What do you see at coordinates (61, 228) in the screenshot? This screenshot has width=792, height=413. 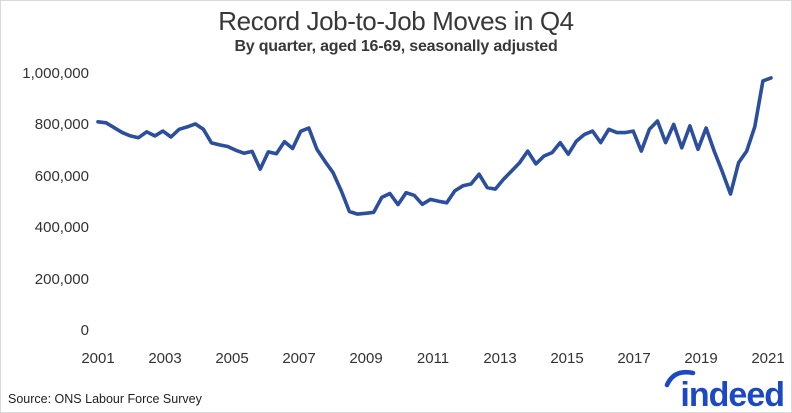 I see `y-axis-tick: 400,000` at bounding box center [61, 228].